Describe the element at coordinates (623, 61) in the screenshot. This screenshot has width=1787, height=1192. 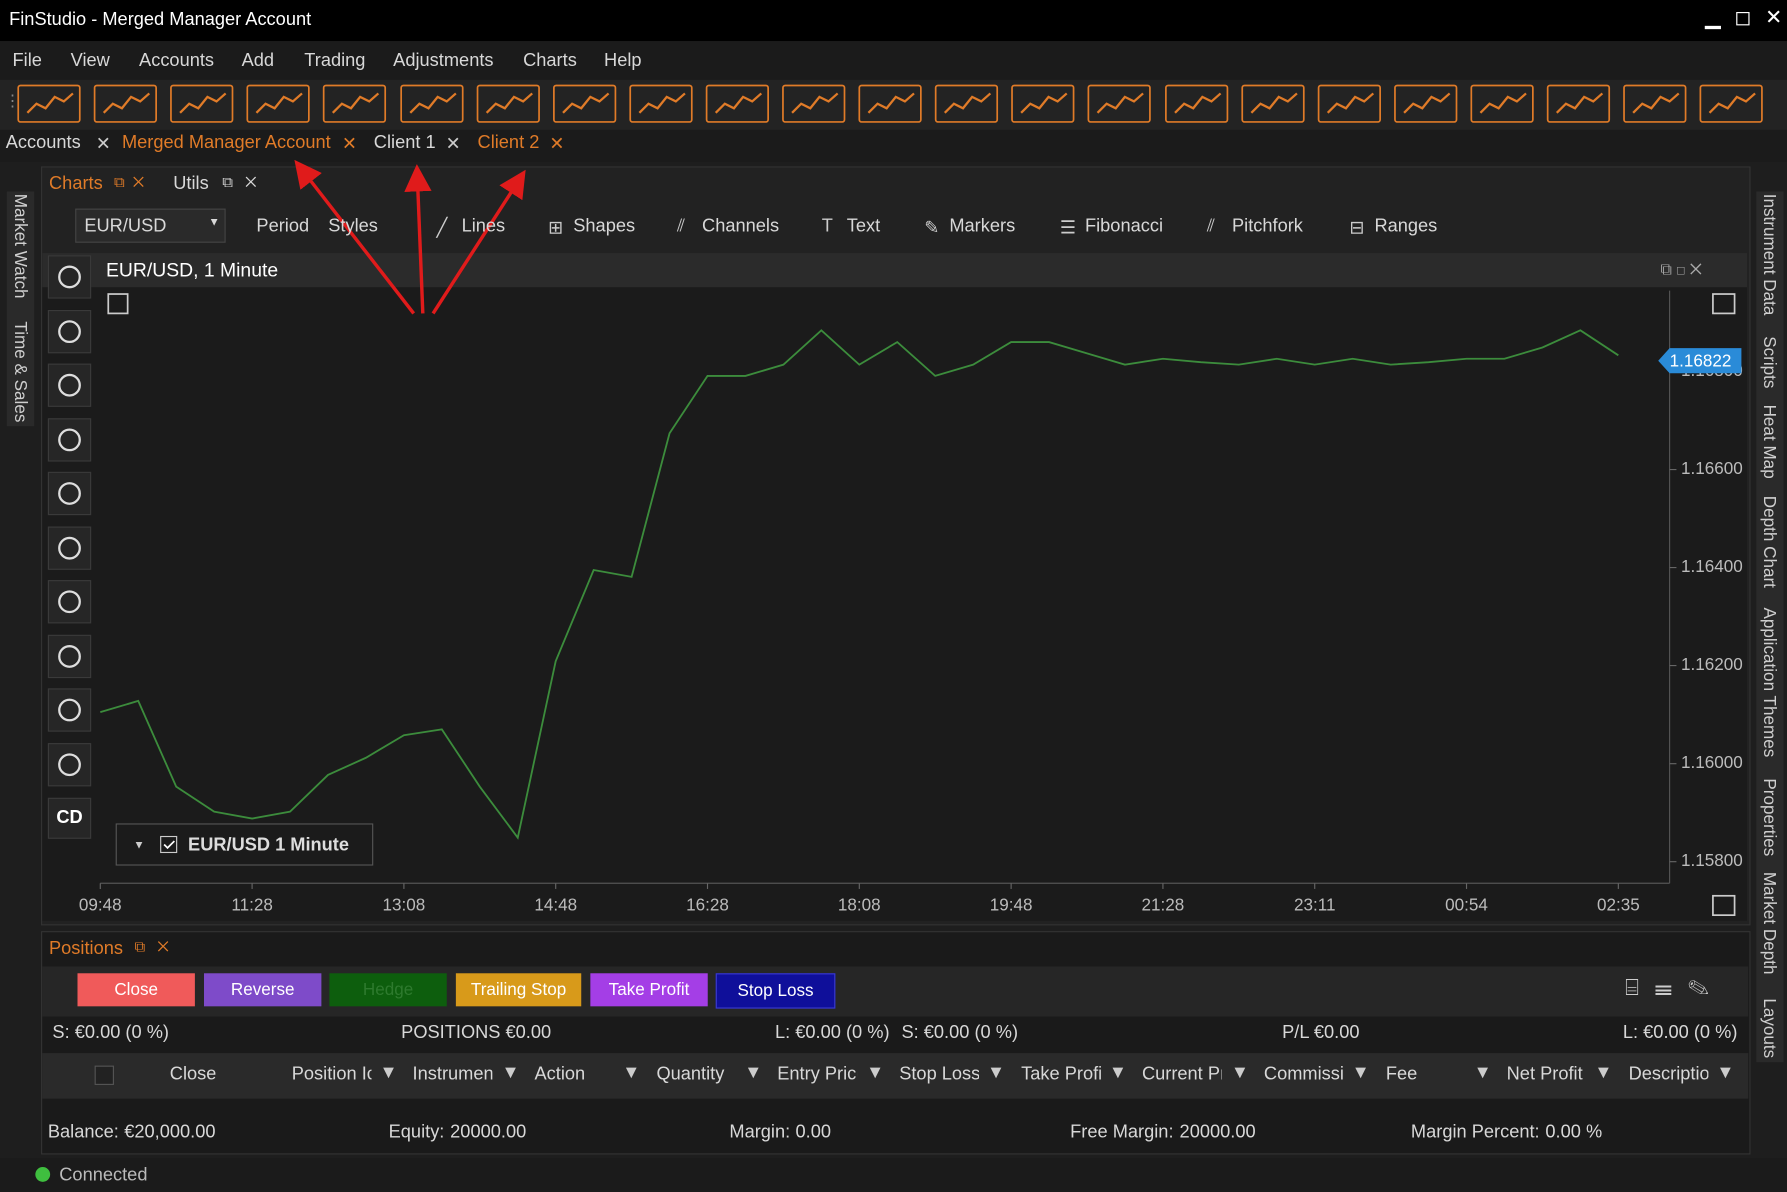
I see `menu-item: Help` at that location.